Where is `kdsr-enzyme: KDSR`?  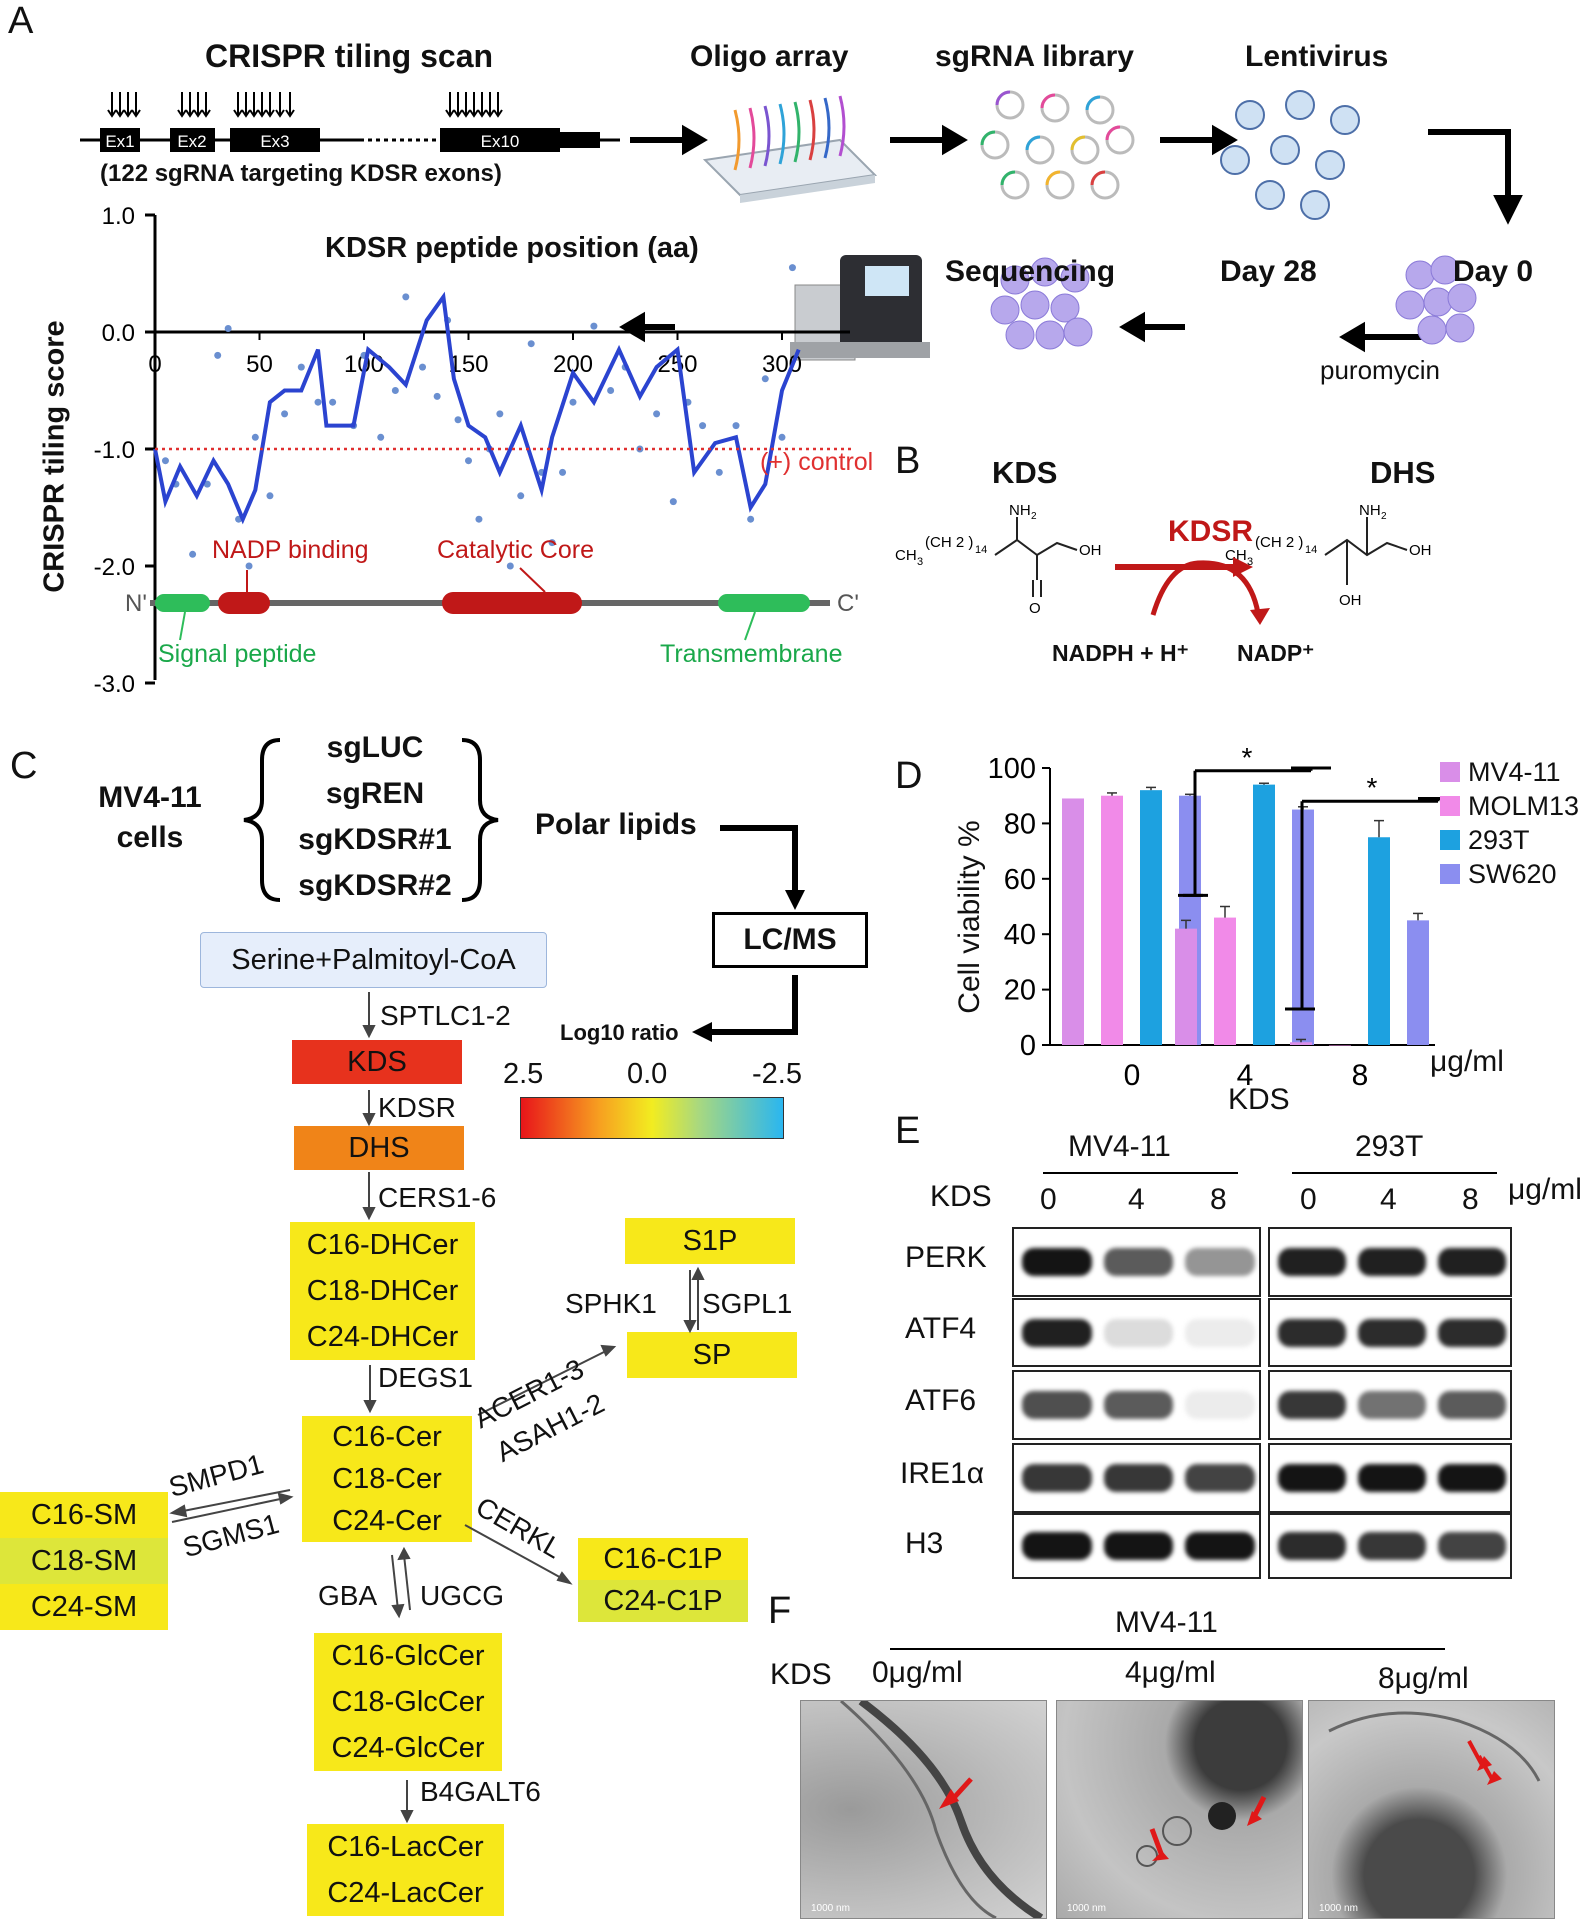 kdsr-enzyme: KDSR is located at coordinates (1211, 531).